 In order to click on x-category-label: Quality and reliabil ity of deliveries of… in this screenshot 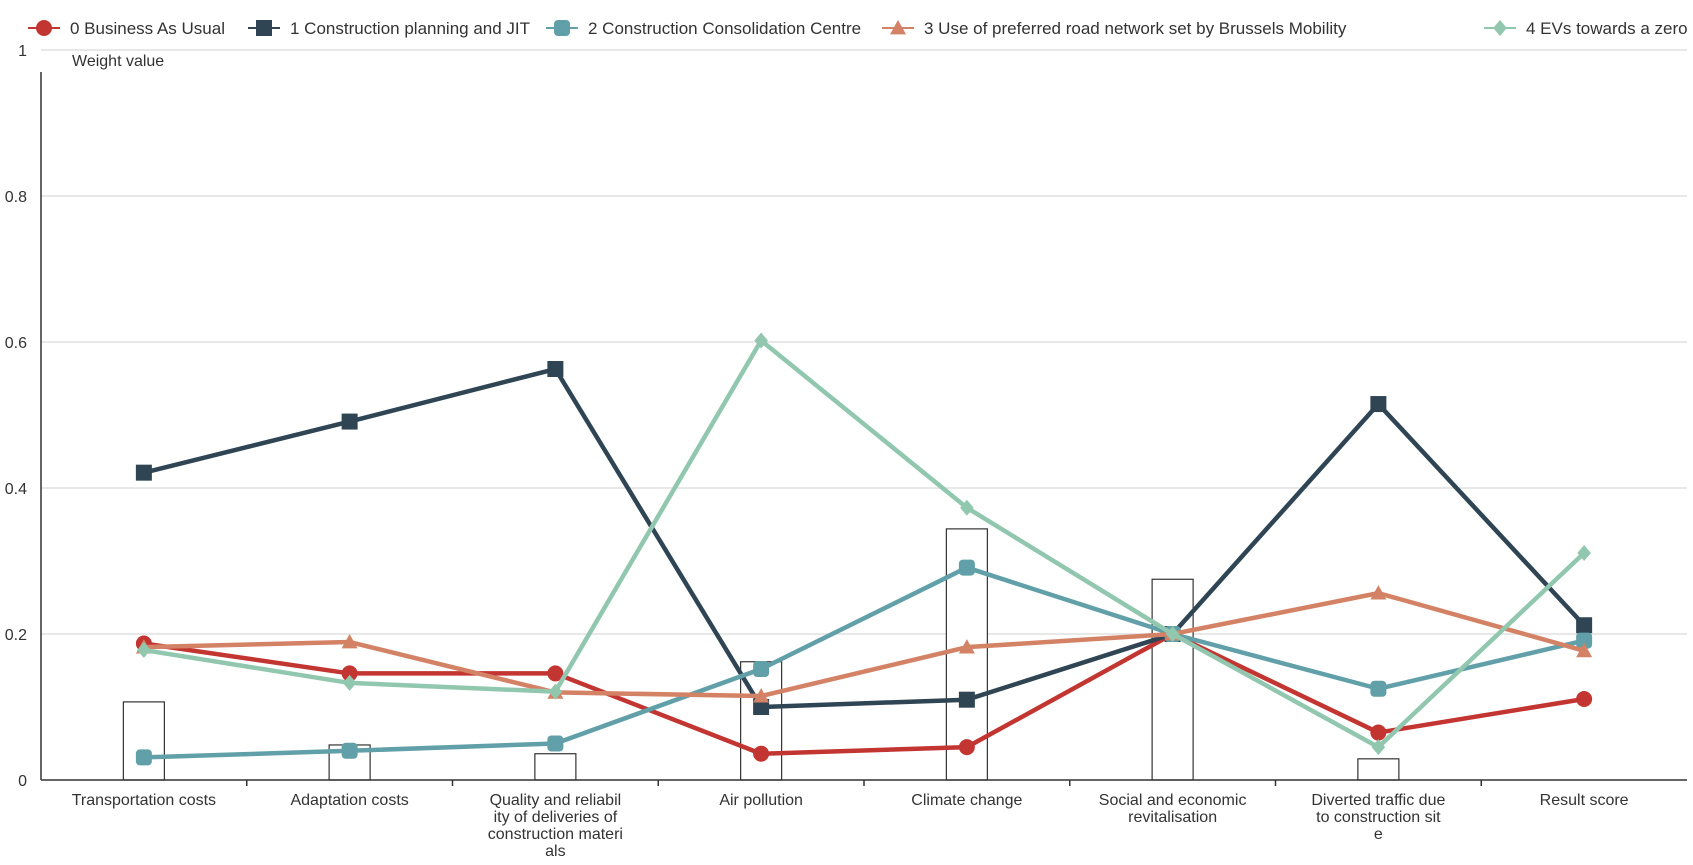, I will do `click(555, 826)`.